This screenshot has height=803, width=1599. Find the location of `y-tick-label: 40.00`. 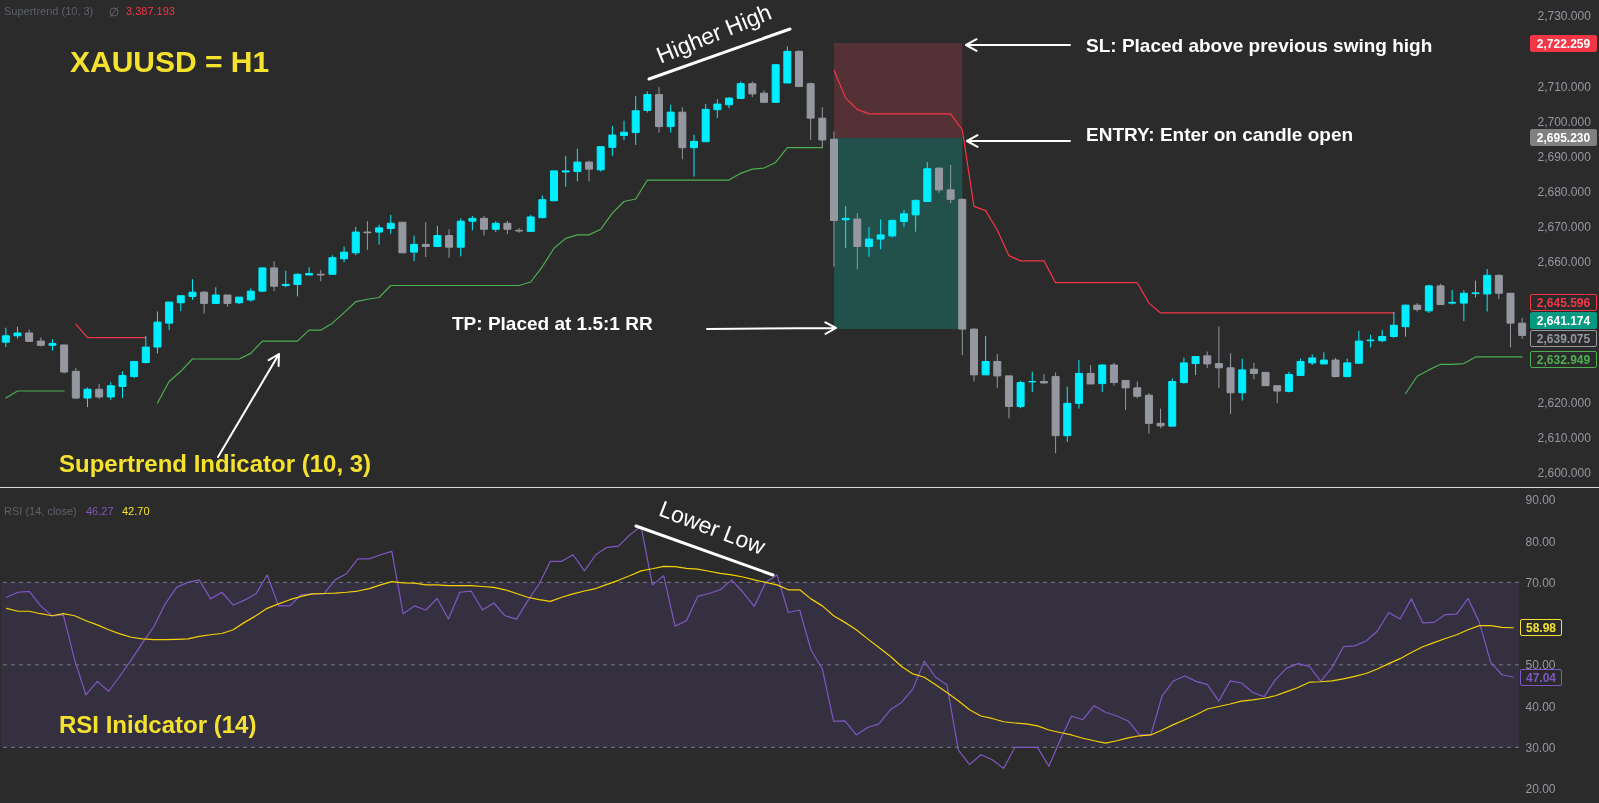

y-tick-label: 40.00 is located at coordinates (1540, 706).